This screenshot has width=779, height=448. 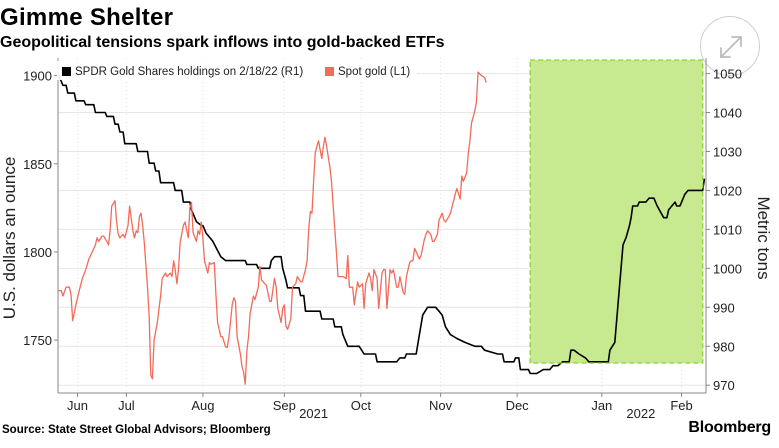 I want to click on y-tick-label-right: 1000, so click(x=727, y=268).